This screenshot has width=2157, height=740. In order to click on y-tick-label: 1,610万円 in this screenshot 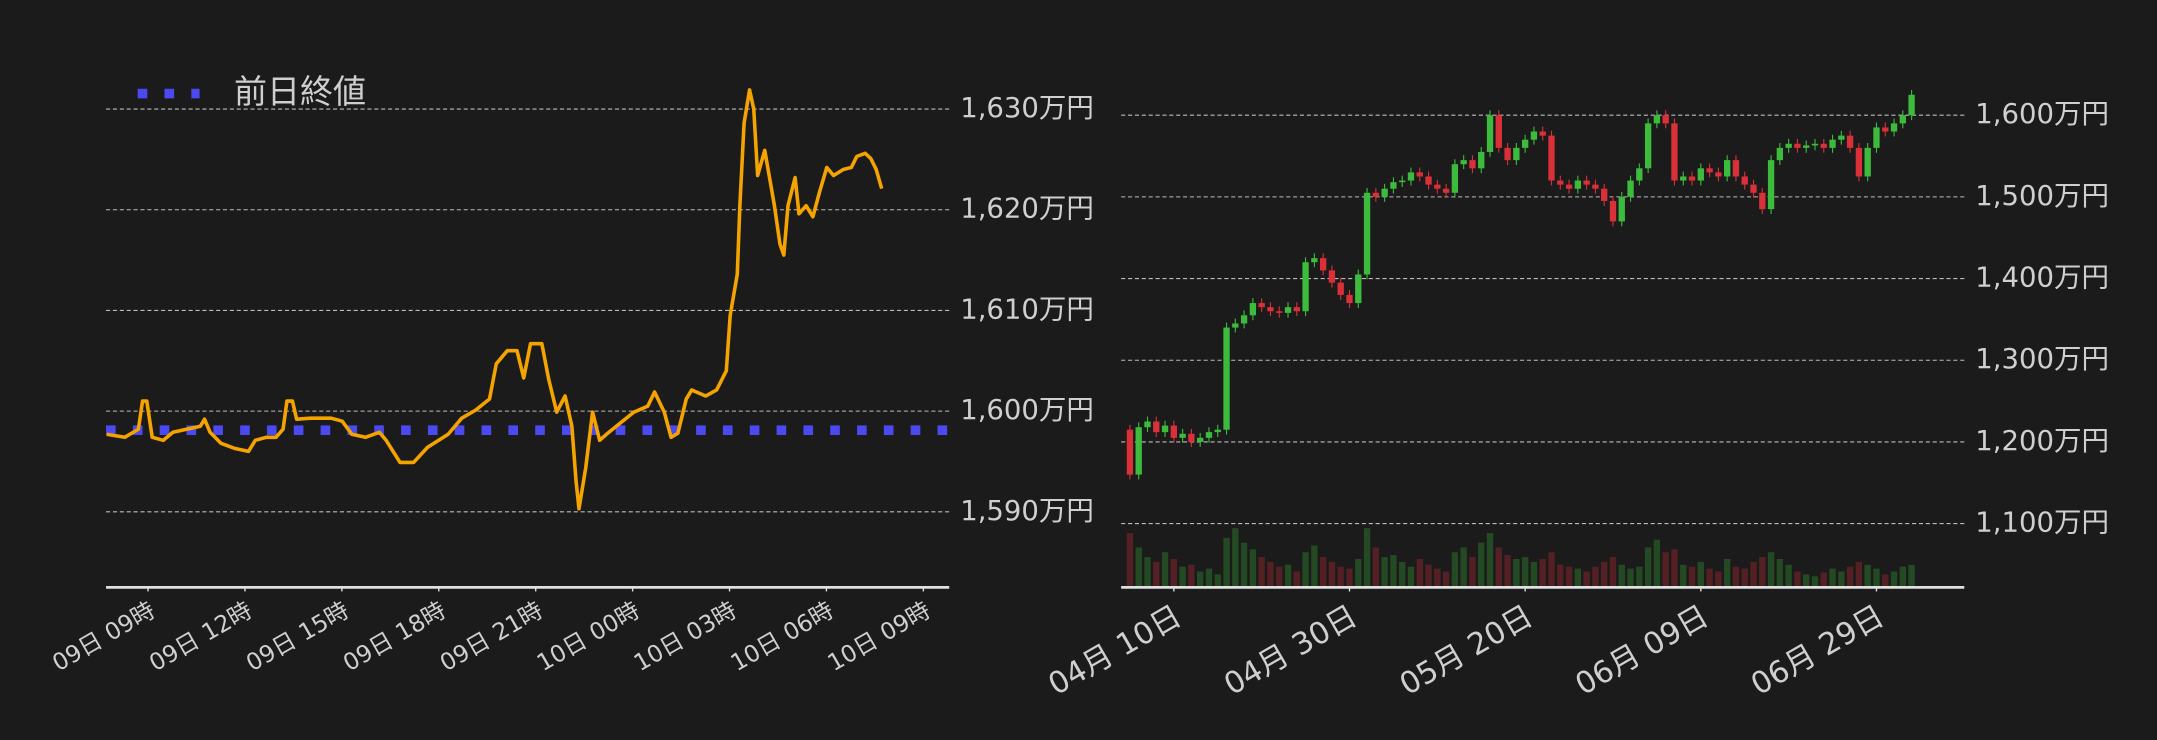, I will do `click(1027, 309)`.